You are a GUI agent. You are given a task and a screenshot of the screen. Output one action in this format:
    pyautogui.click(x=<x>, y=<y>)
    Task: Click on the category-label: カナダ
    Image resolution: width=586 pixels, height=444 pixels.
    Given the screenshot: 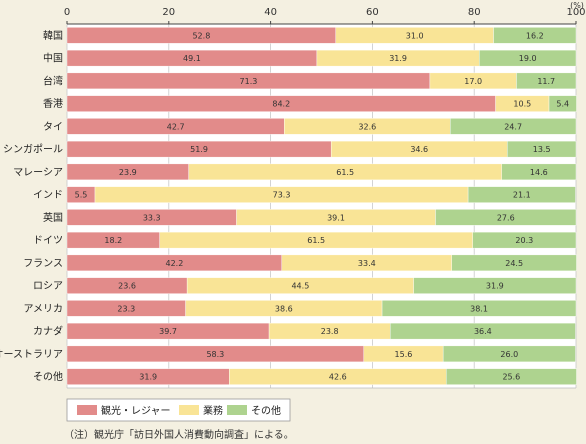 What is the action you would take?
    pyautogui.click(x=48, y=331)
    